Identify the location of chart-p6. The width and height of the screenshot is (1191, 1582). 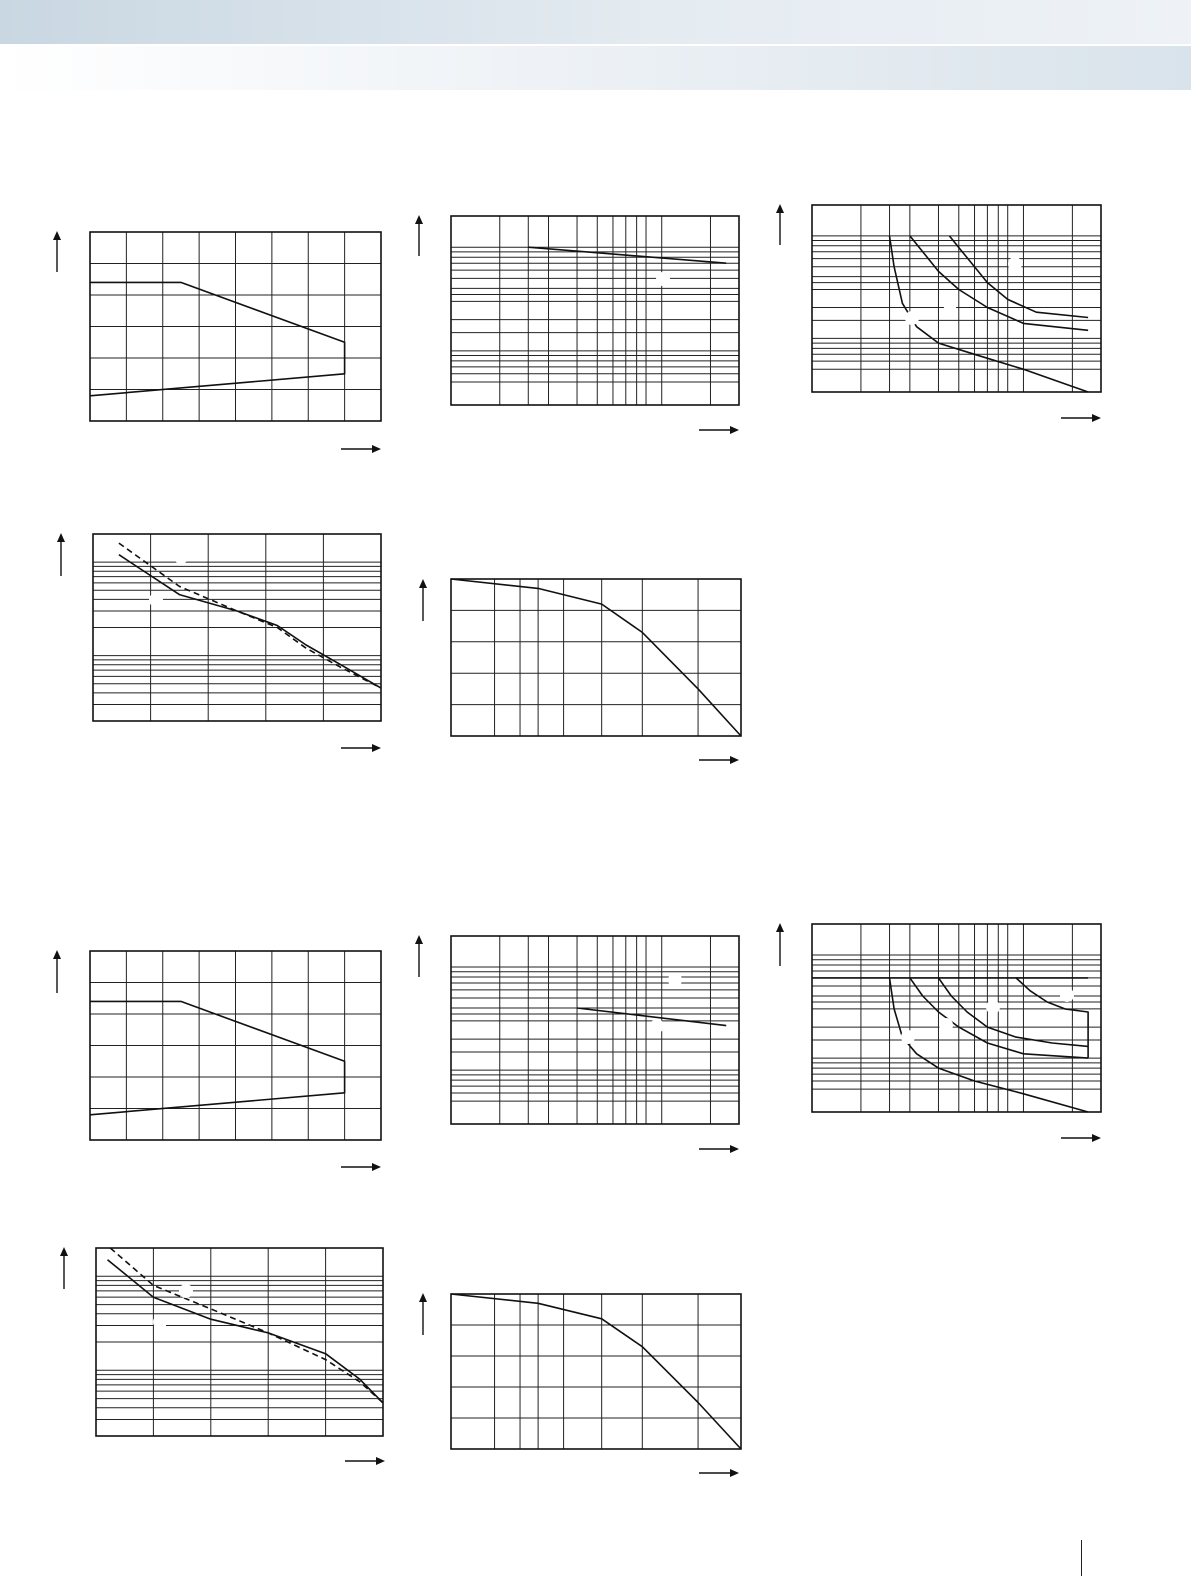
(217, 1060).